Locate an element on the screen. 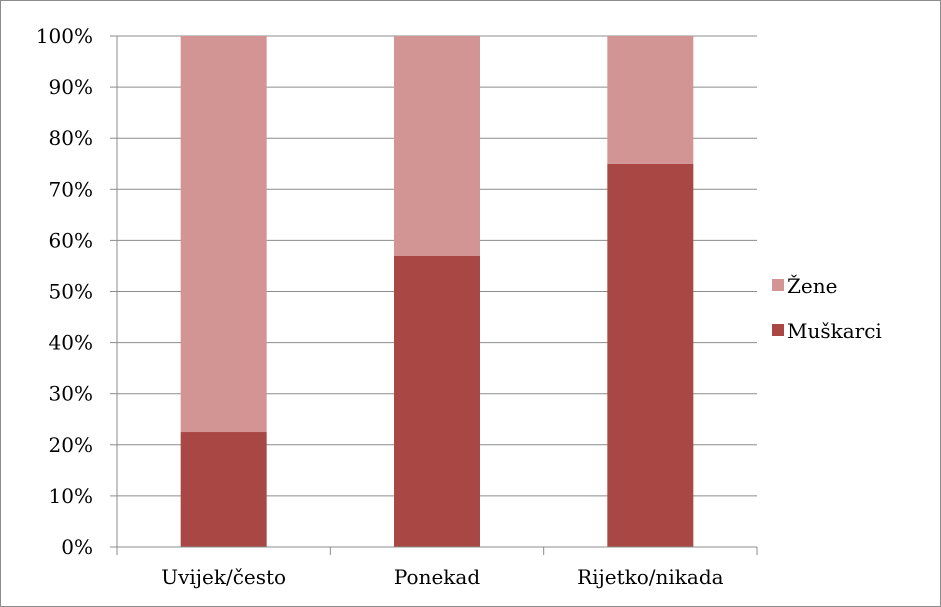 This screenshot has height=607, width=941. y-tick-label: 50% is located at coordinates (71, 292).